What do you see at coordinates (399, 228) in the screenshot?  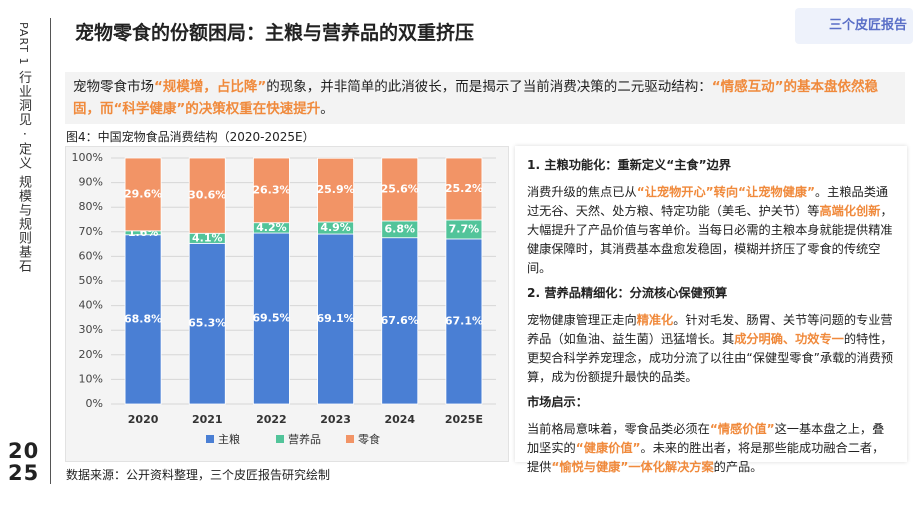 I see `value-label: 6.8%` at bounding box center [399, 228].